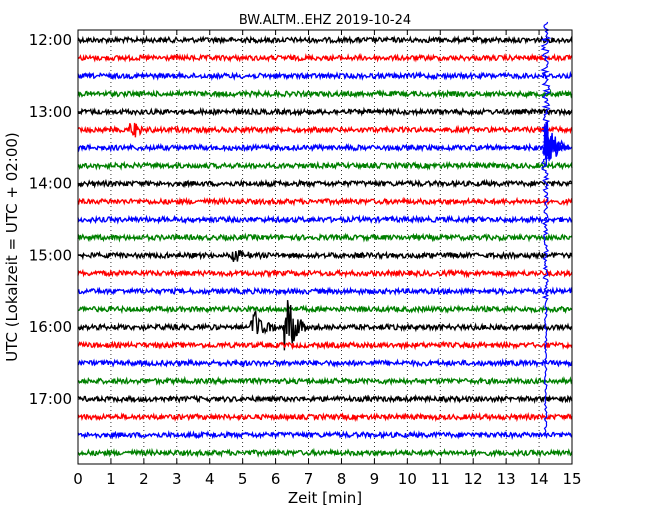 The width and height of the screenshot is (650, 520). What do you see at coordinates (440, 479) in the screenshot?
I see `x-tick-label: 11` at bounding box center [440, 479].